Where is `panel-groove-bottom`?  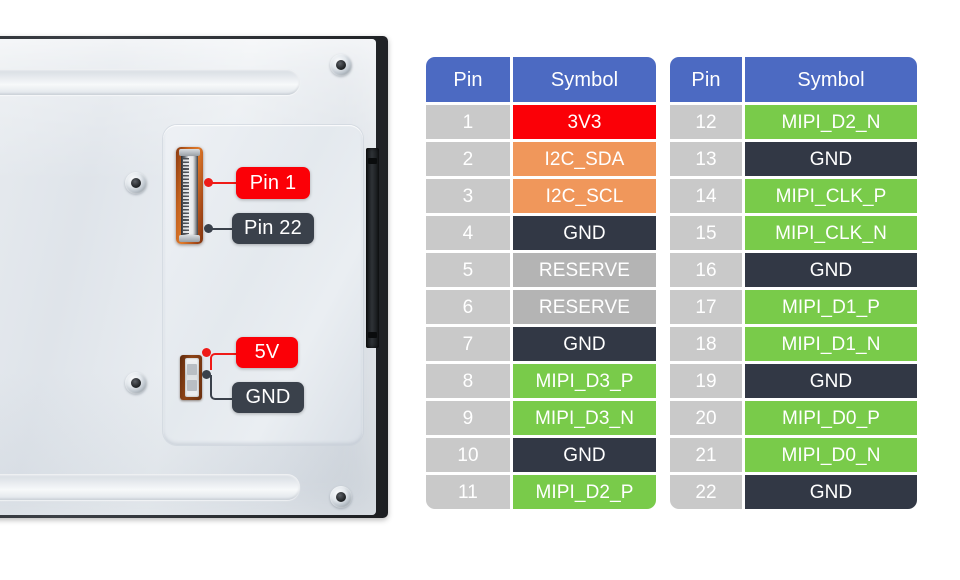
panel-groove-bottom is located at coordinates (150, 487).